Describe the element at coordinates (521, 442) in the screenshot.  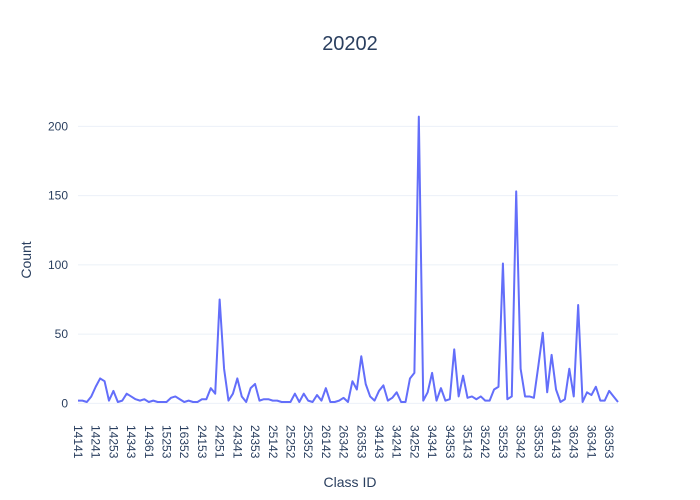
I see `x-tick-label: 35342` at that location.